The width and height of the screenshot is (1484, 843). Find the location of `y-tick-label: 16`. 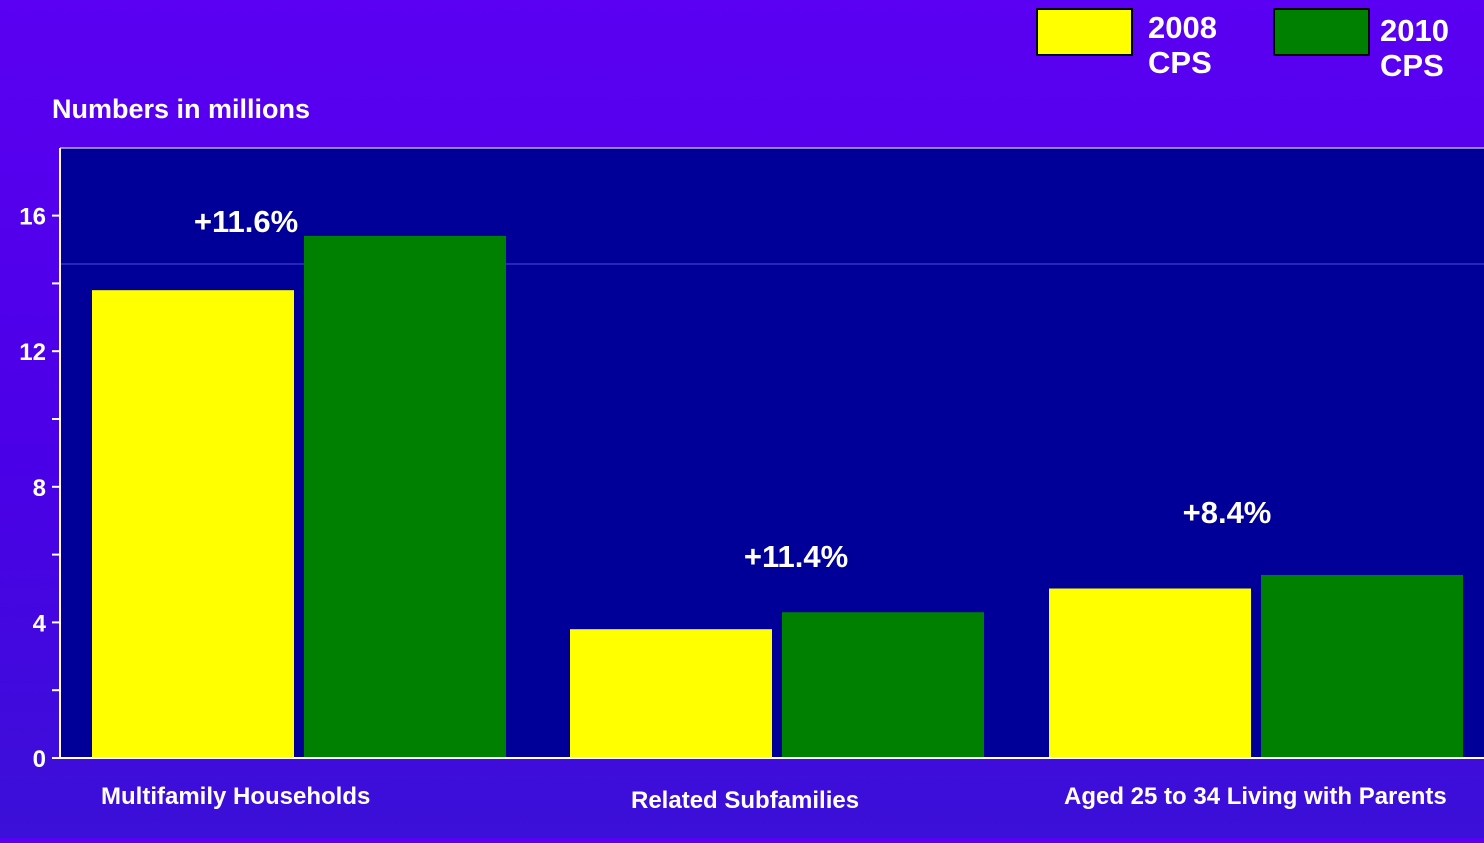

y-tick-label: 16 is located at coordinates (32, 217).